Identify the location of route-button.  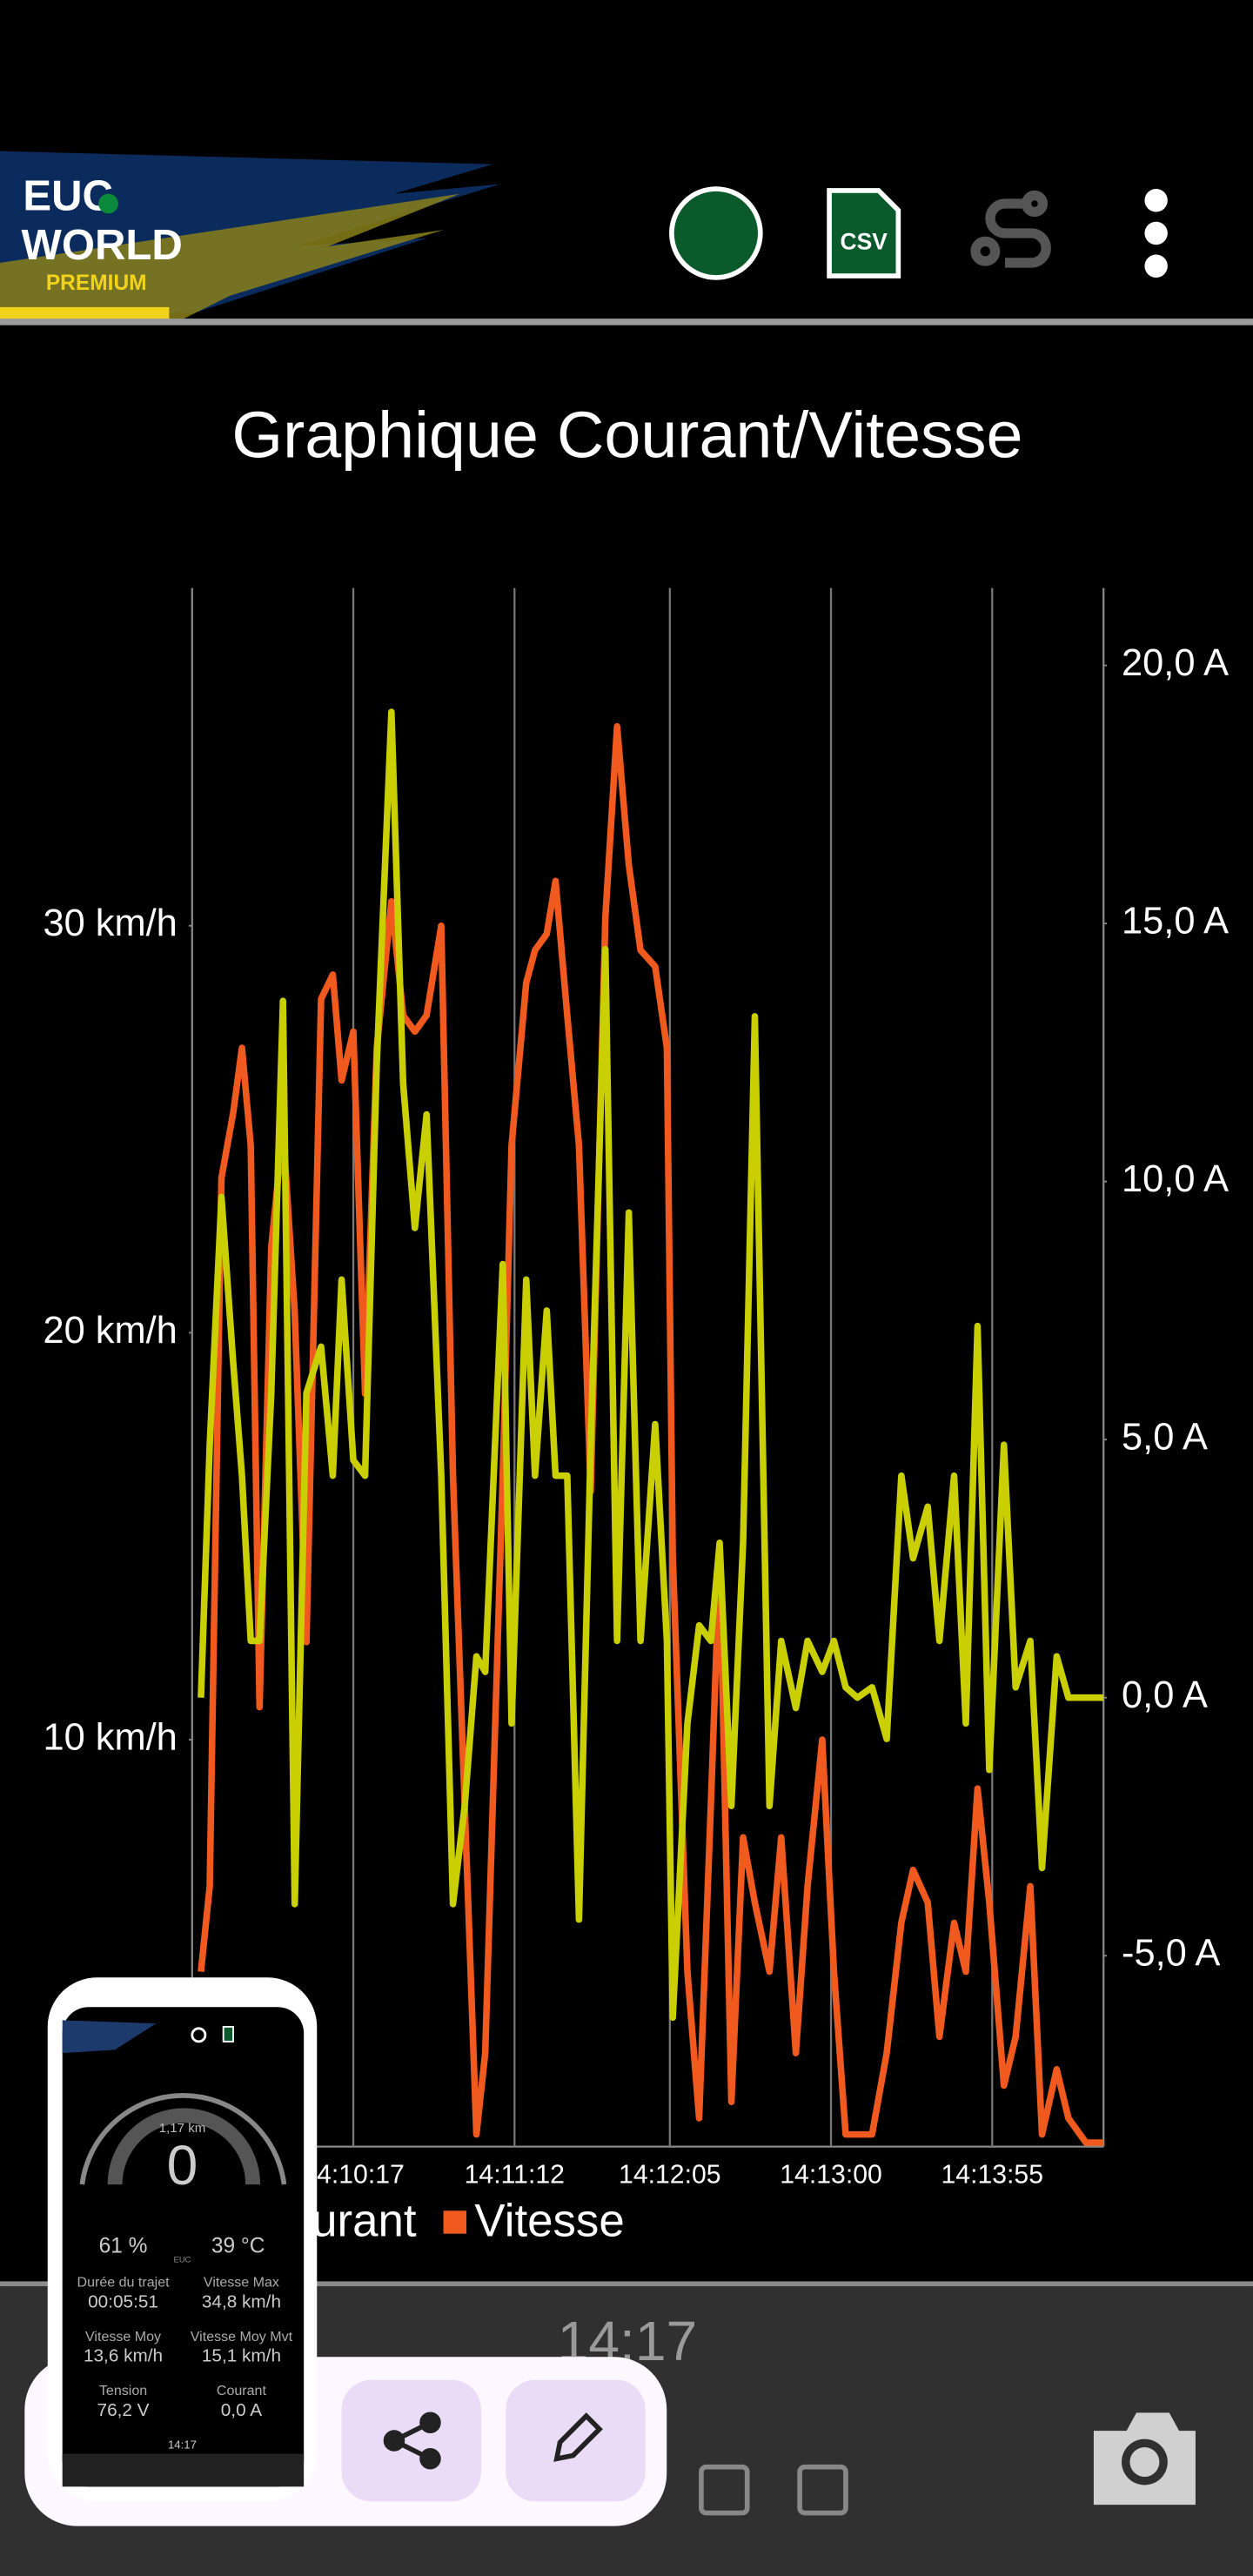
(1011, 229).